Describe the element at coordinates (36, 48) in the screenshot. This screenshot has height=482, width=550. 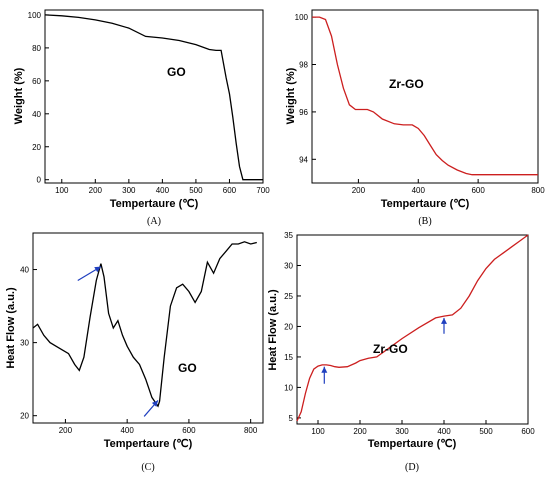
I see `y-tick-label: 80` at that location.